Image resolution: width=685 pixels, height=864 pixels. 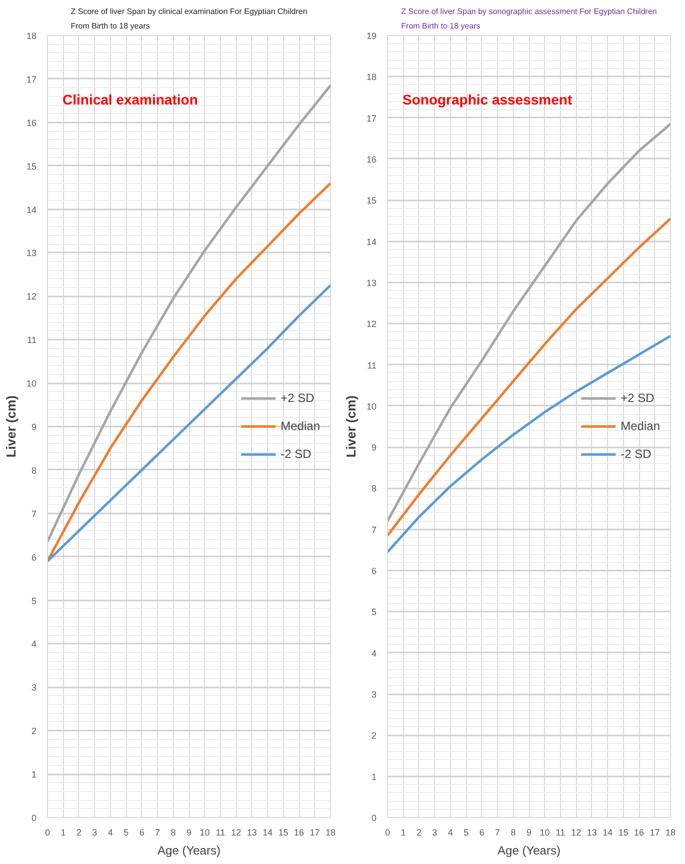 What do you see at coordinates (371, 36) in the screenshot?
I see `y-tick-label: 19` at bounding box center [371, 36].